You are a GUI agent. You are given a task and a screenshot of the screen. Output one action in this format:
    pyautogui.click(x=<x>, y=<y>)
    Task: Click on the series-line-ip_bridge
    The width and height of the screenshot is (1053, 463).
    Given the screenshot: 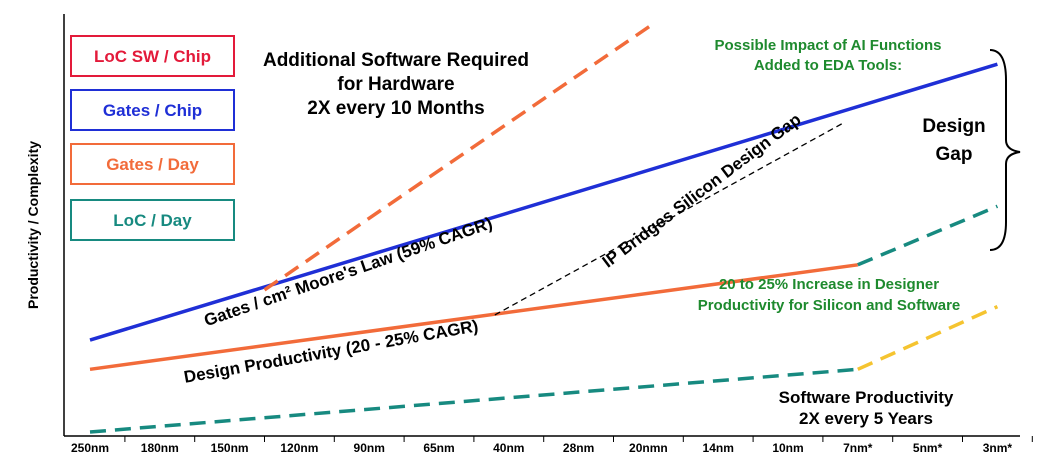 What is the action you would take?
    pyautogui.click(x=669, y=219)
    